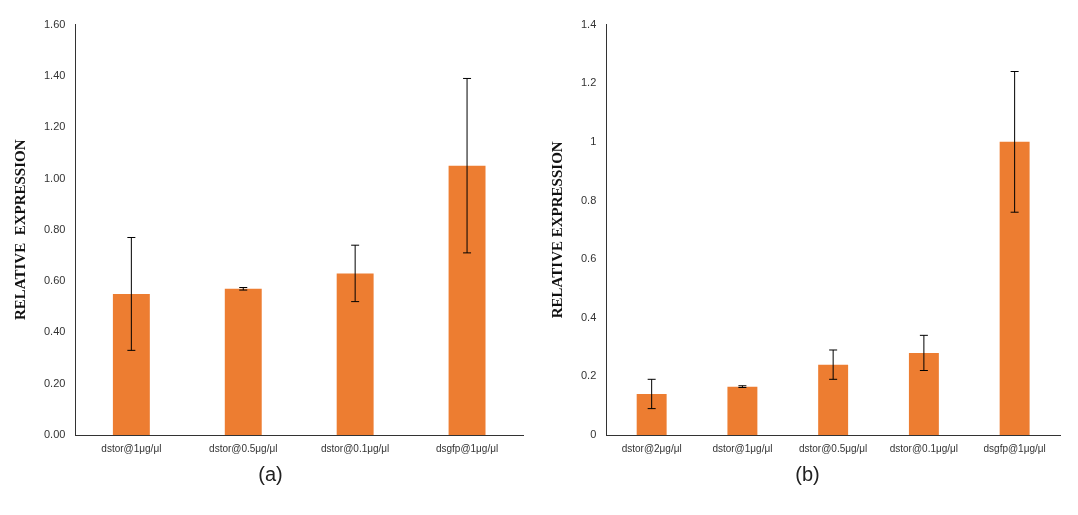 The height and width of the screenshot is (515, 1078). What do you see at coordinates (54, 177) in the screenshot?
I see `y-tick-label: 1.00` at bounding box center [54, 177].